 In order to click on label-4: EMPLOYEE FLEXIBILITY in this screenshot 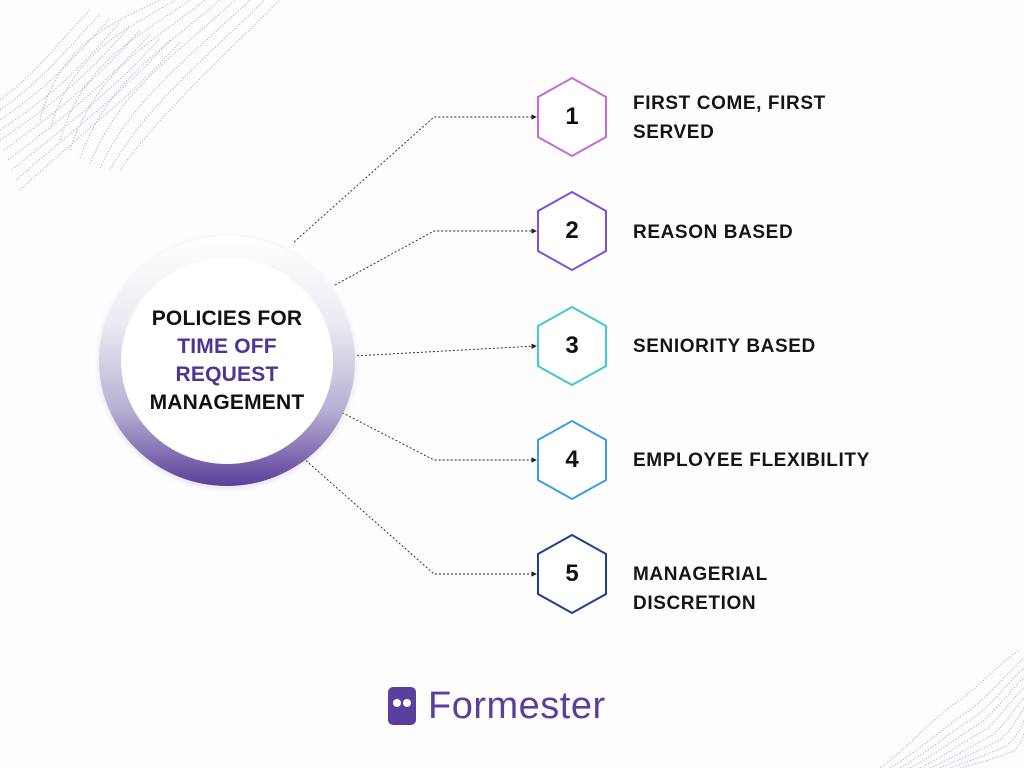, I will do `click(751, 460)`.